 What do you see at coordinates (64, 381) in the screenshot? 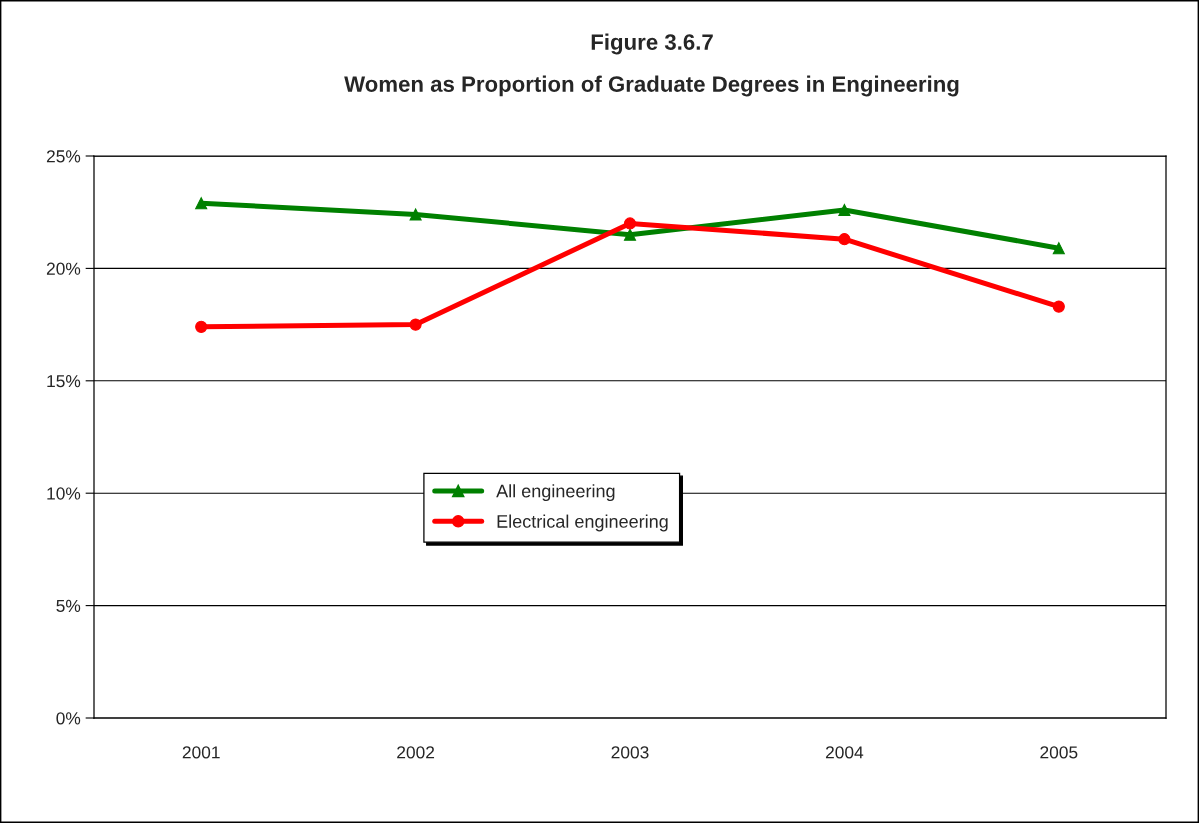
I see `y-tick-label: 15%` at bounding box center [64, 381].